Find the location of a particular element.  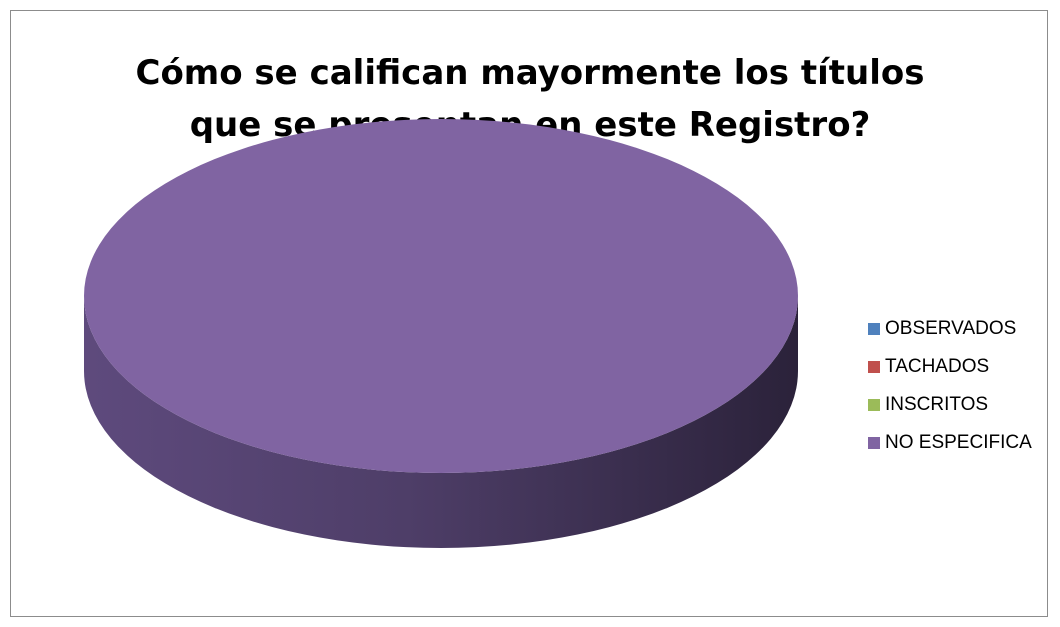

chart-legend: OBSERVADOS TACHADOS INSCRITOS NO ESPECIFICA is located at coordinates (950, 386).